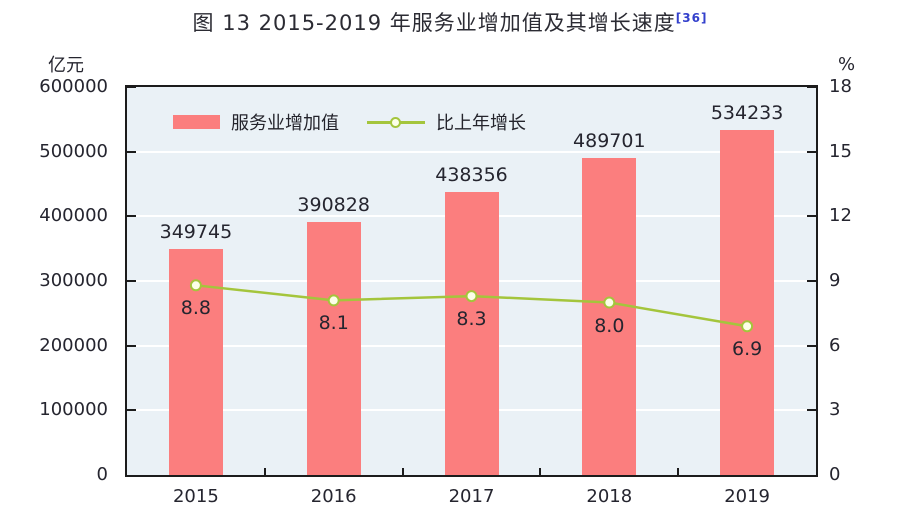 Image resolution: width=900 pixels, height=528 pixels. What do you see at coordinates (333, 323) in the screenshot?
I see `line-value-label: 8.1` at bounding box center [333, 323].